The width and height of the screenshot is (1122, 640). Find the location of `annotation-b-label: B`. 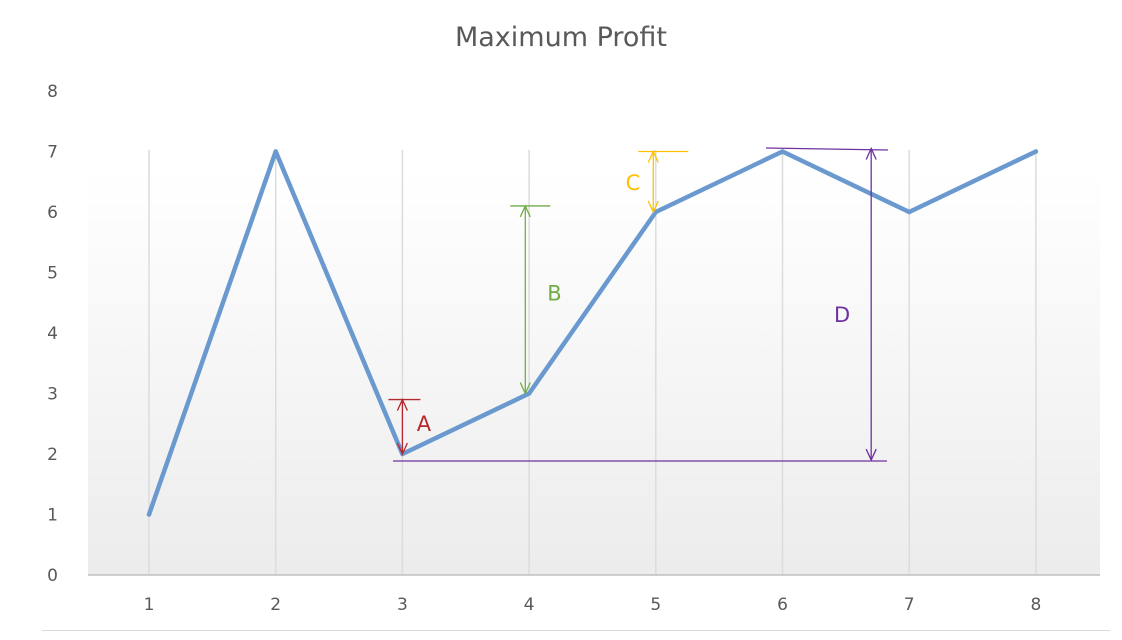

annotation-b-label: B is located at coordinates (554, 294).